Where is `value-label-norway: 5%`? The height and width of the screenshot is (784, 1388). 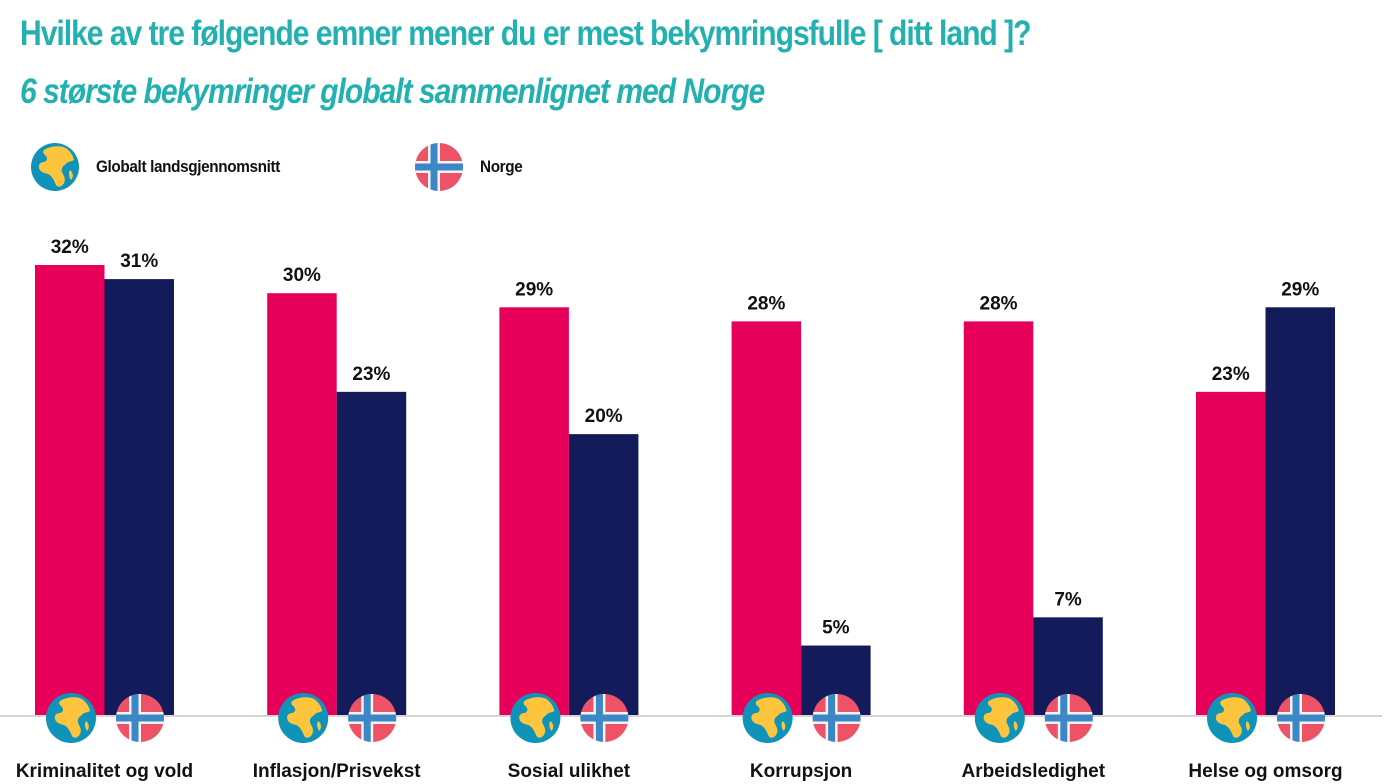 value-label-norway: 5% is located at coordinates (836, 628).